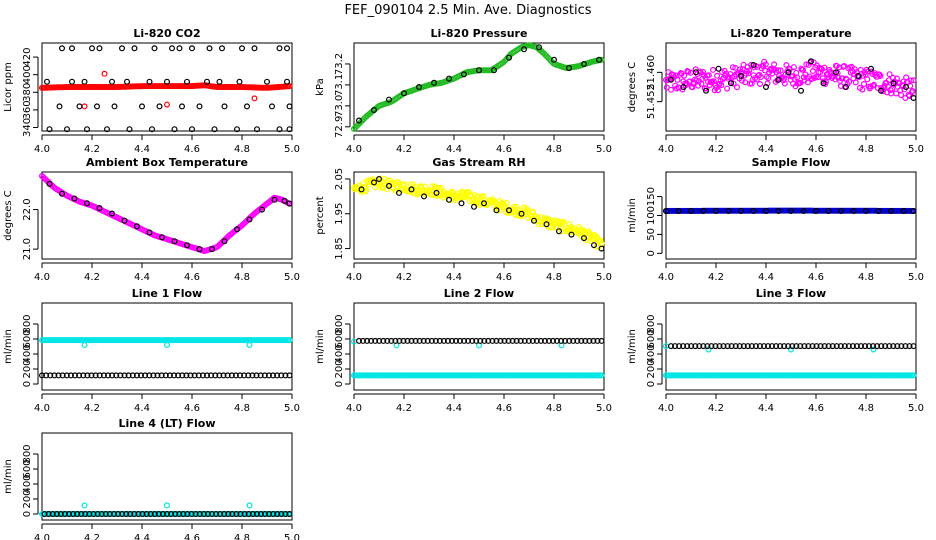  Describe the element at coordinates (651, 384) in the screenshot. I see `y-tick-label: 0` at that location.